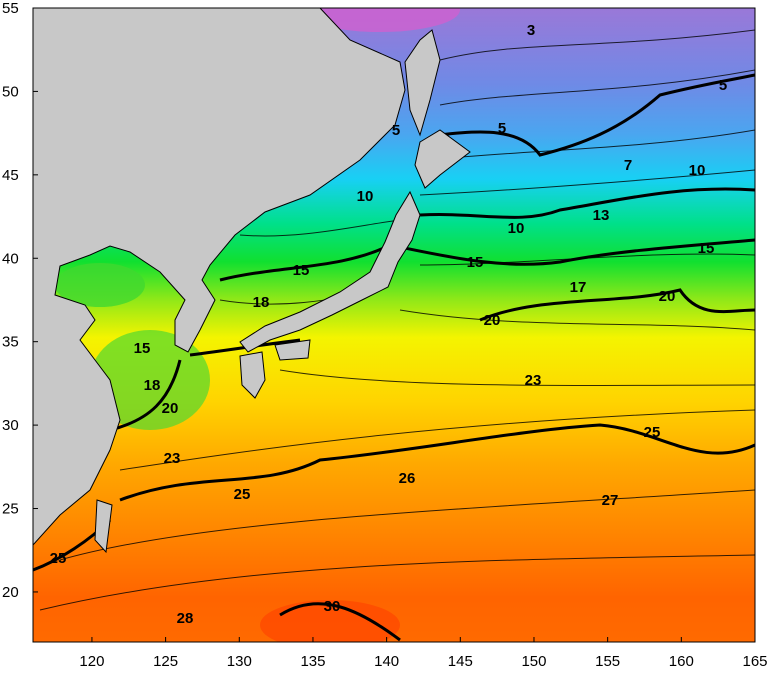 Image resolution: width=772 pixels, height=680 pixels. What do you see at coordinates (628, 165) in the screenshot?
I see `contour-label: 7` at bounding box center [628, 165].